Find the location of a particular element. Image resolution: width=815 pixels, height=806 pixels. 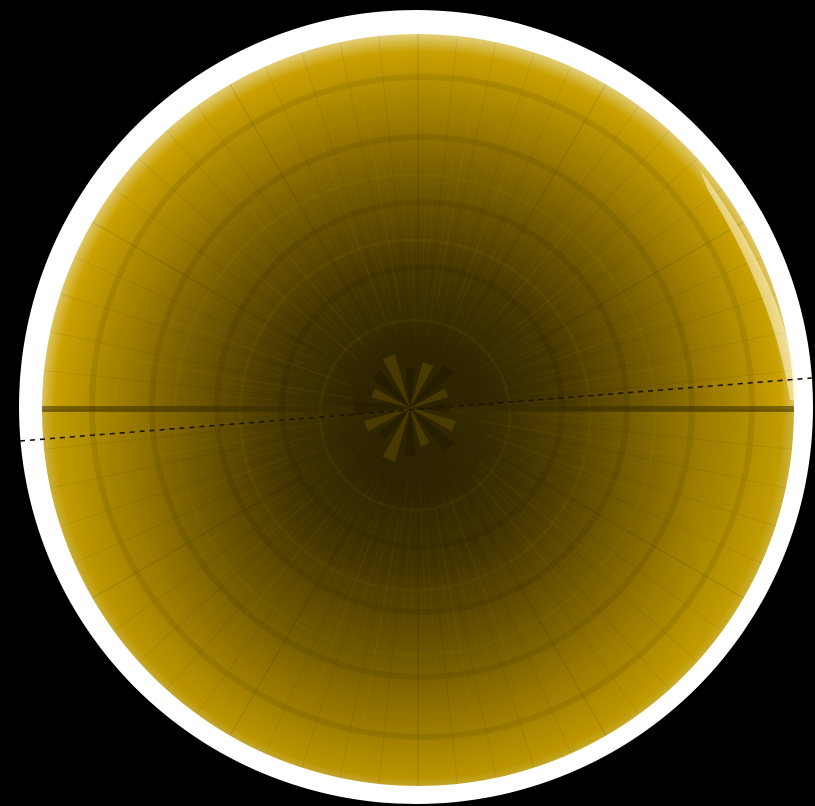

texture-ring is located at coordinates (415, 415).